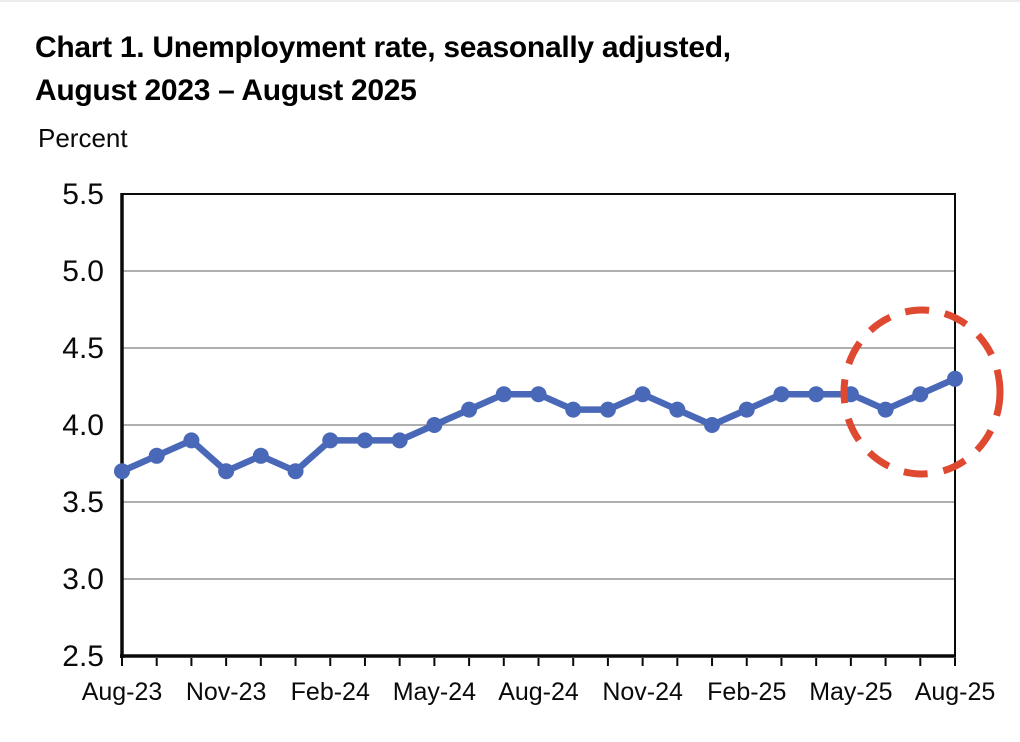 This screenshot has height=742, width=1020. Describe the element at coordinates (955, 692) in the screenshot. I see `x-tick-label-Aug-25: Aug-25` at that location.